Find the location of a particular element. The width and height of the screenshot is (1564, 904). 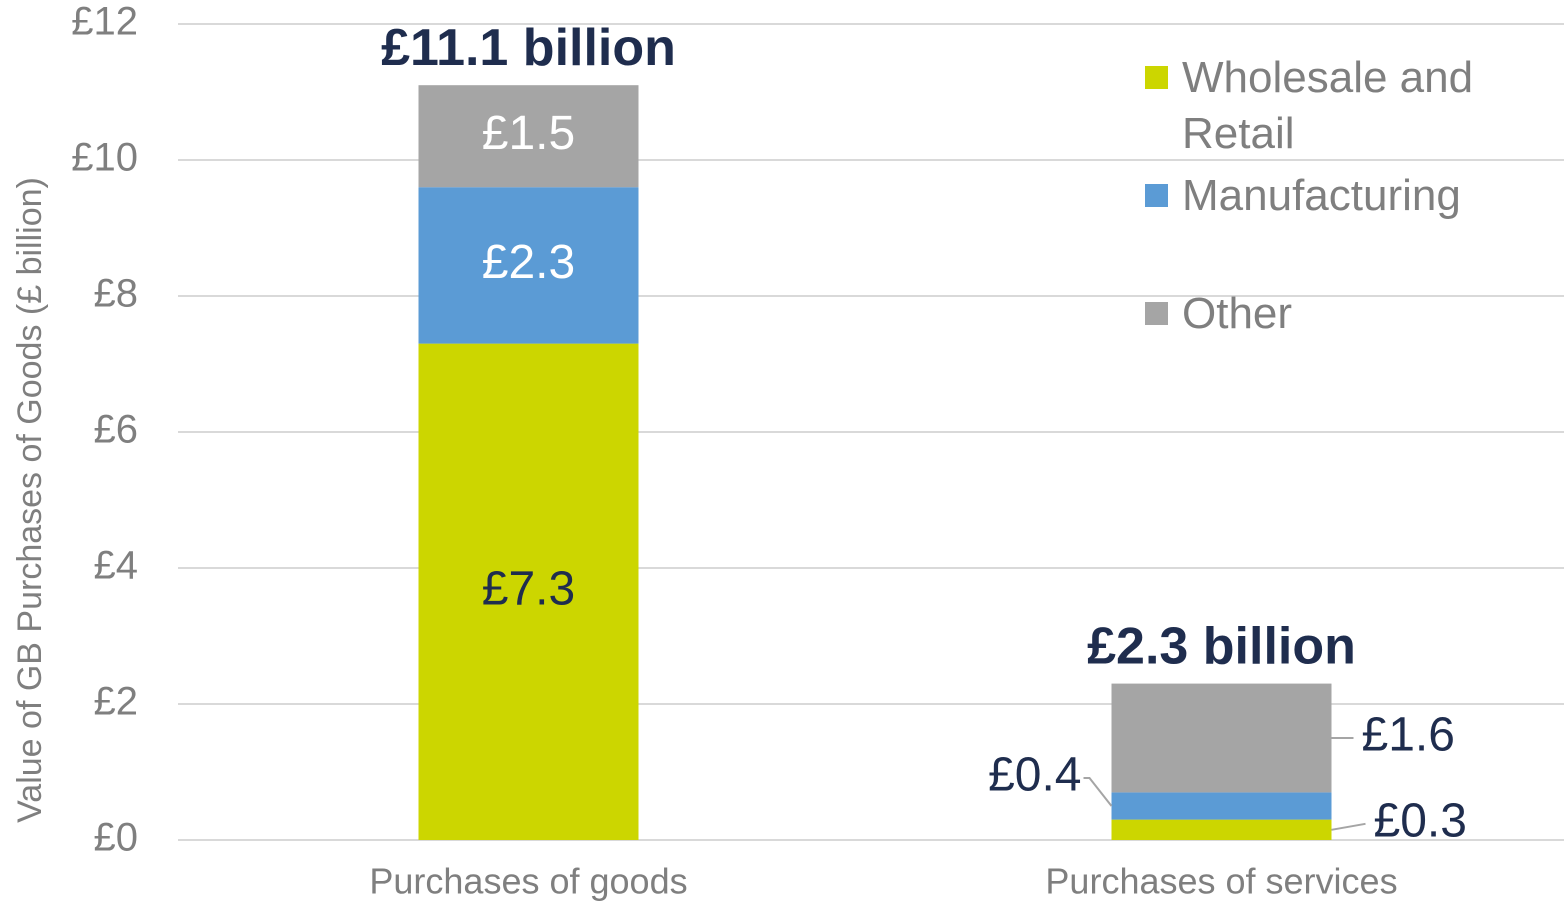

y-tick-label: £2 is located at coordinates (116, 702).